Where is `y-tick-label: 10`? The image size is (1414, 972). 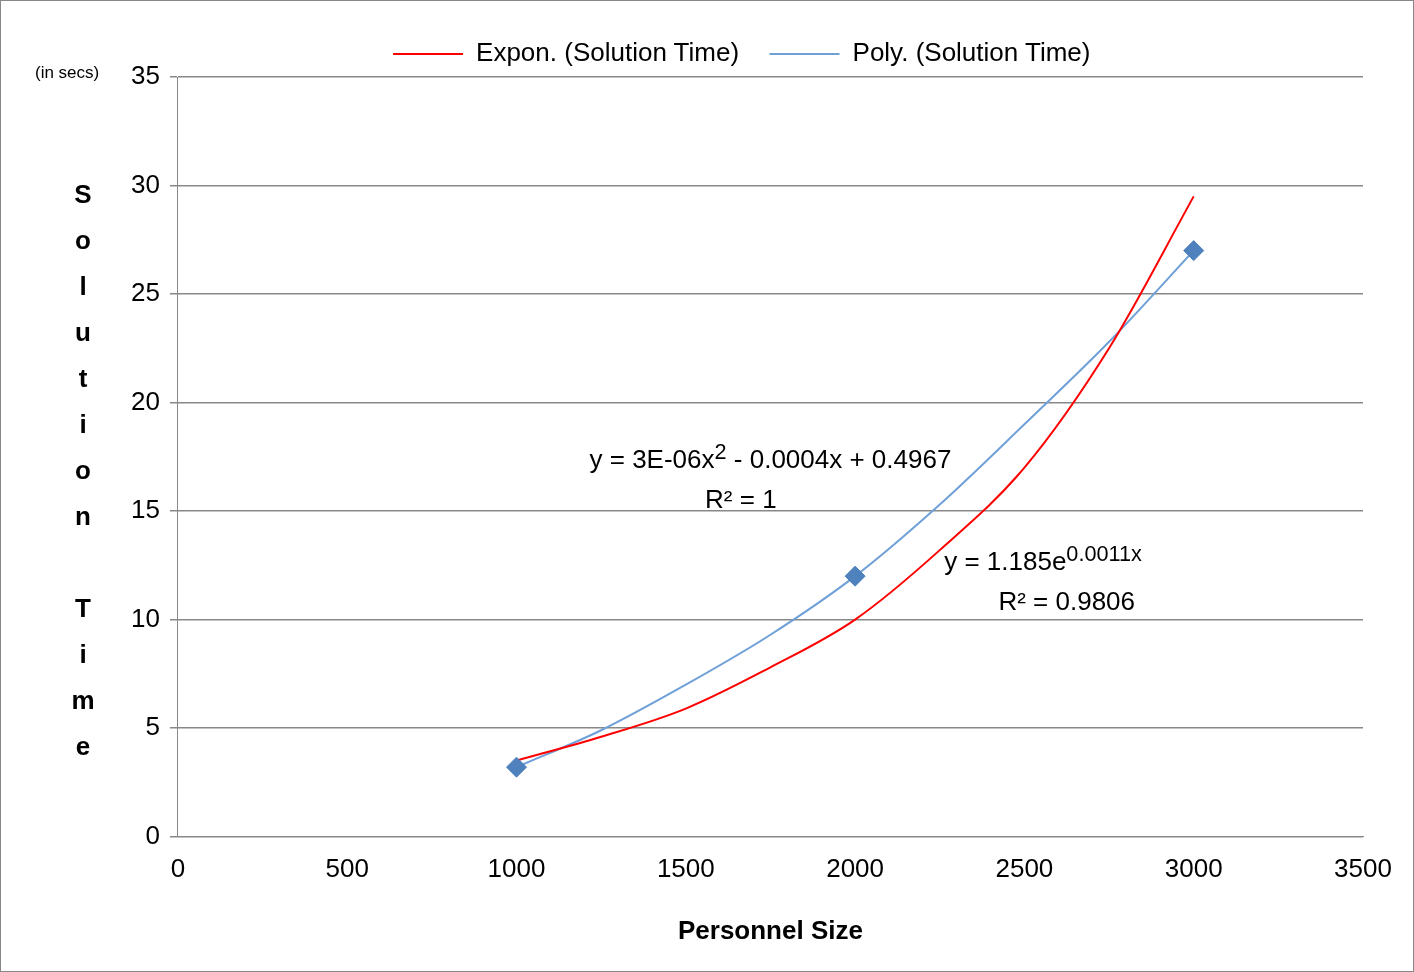 y-tick-label: 10 is located at coordinates (145, 617).